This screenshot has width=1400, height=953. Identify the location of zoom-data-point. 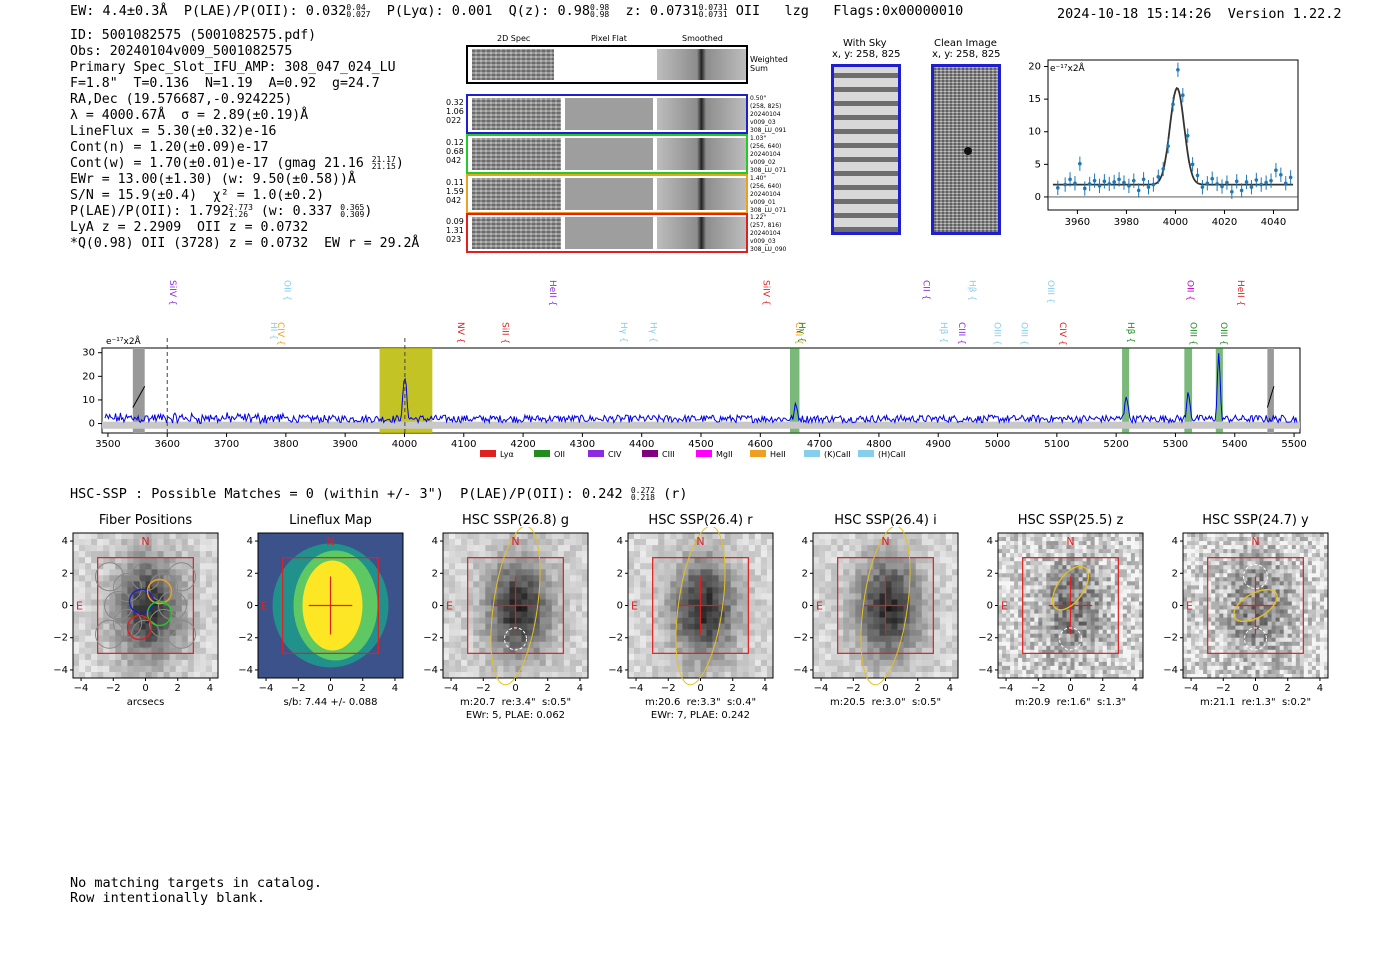
(1099, 186).